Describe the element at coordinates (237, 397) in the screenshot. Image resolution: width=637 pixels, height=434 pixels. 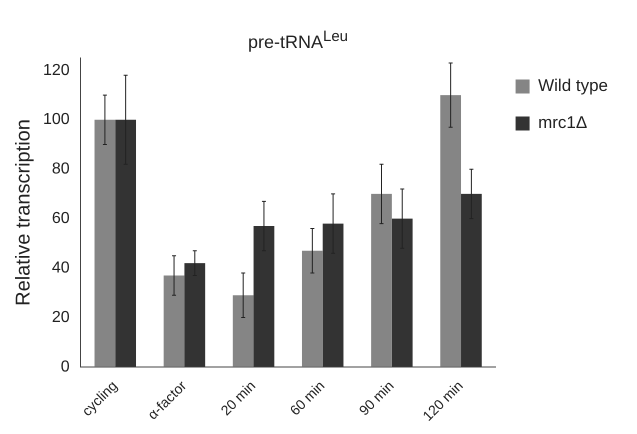
I see `x-tick-label: 20 min` at that location.